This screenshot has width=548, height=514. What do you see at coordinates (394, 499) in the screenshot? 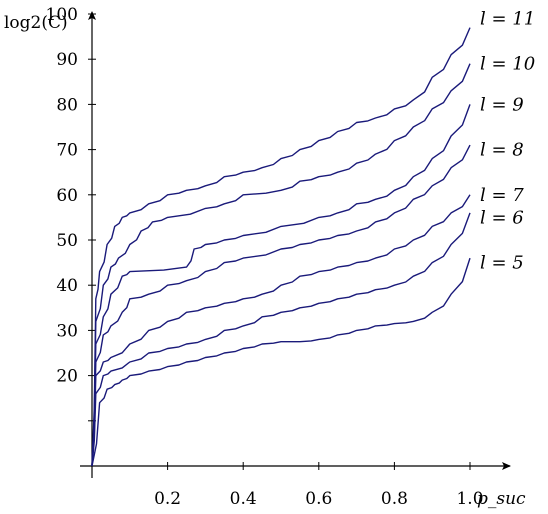
I see `x-tick-label: 0.8` at bounding box center [394, 499].